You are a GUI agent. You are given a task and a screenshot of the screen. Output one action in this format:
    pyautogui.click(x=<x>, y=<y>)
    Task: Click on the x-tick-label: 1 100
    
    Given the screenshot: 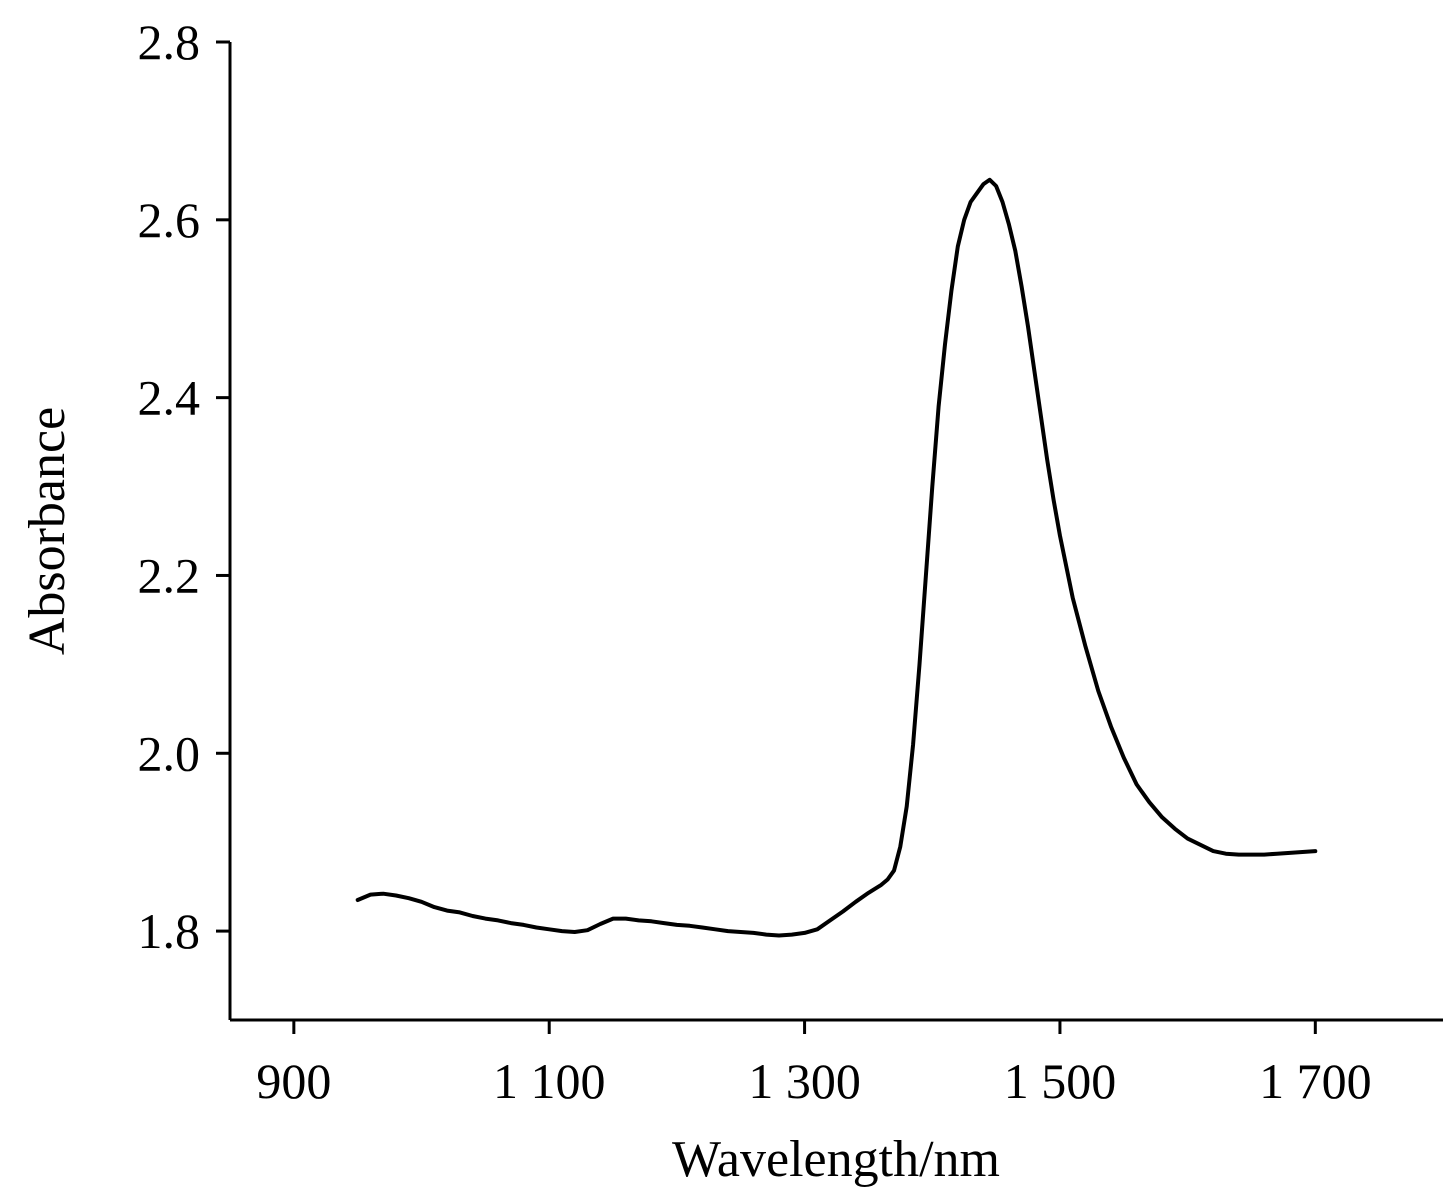 What is the action you would take?
    pyautogui.click(x=549, y=1081)
    